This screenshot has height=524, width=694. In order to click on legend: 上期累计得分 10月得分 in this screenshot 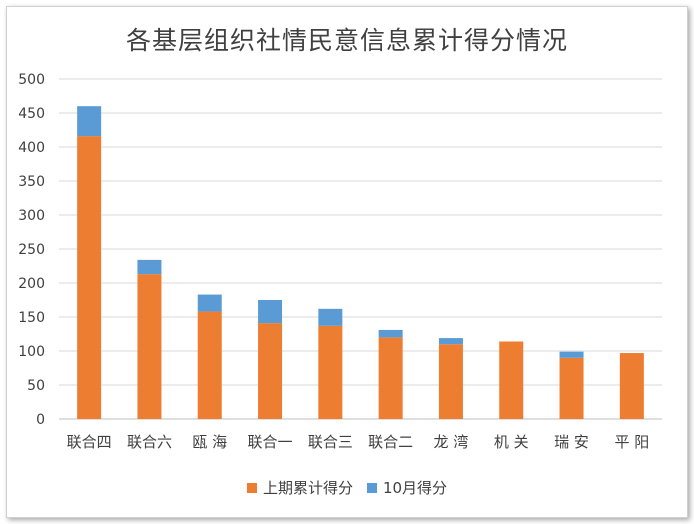, I will do `click(347, 487)`.